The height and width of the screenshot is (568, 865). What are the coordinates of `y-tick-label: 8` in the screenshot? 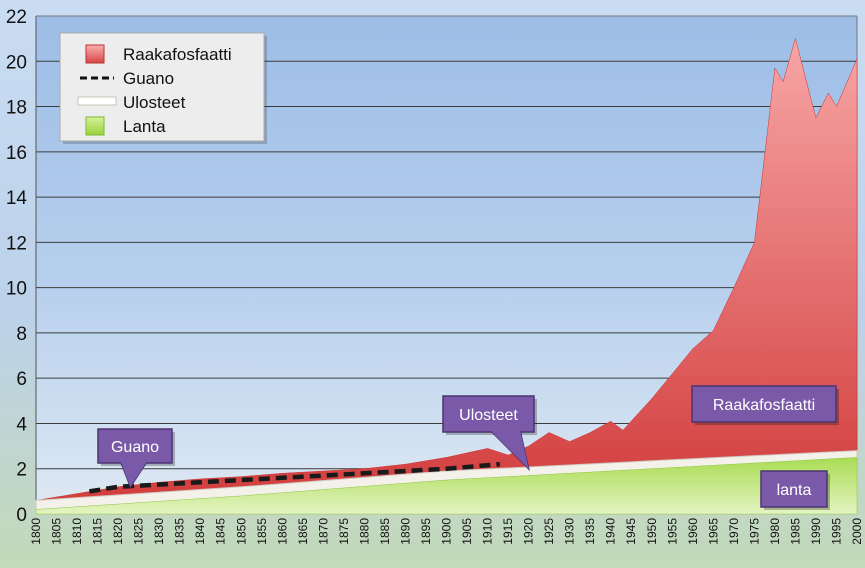 It's located at (21, 334).